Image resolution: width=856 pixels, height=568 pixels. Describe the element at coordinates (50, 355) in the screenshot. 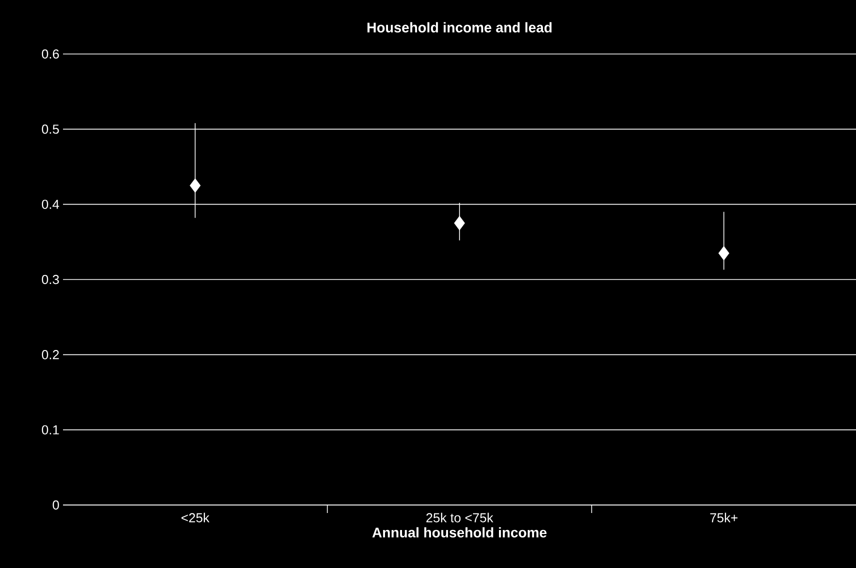

I see `y-tick-label: 0.2` at that location.